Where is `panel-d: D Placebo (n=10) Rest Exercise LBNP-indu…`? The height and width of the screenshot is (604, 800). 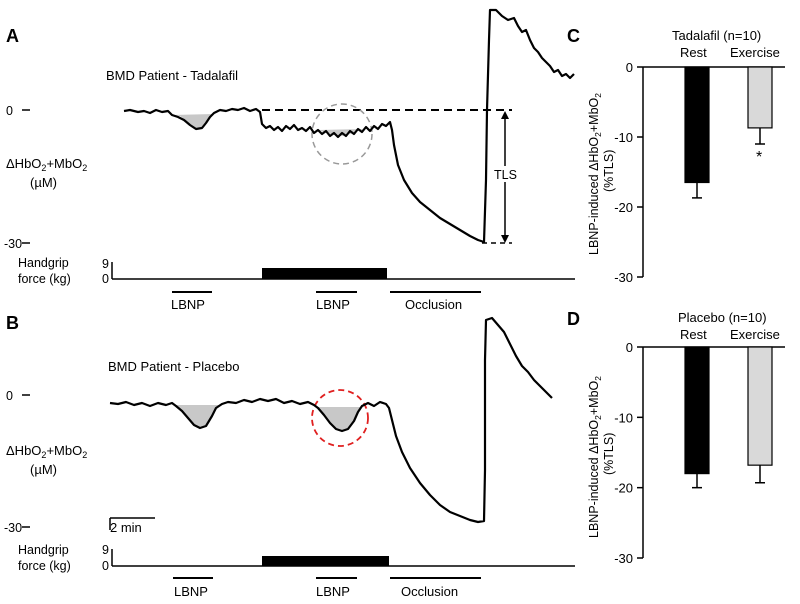
panel-d: D Placebo (n=10) Rest Exercise LBNP-indu… is located at coordinates (676, 437).